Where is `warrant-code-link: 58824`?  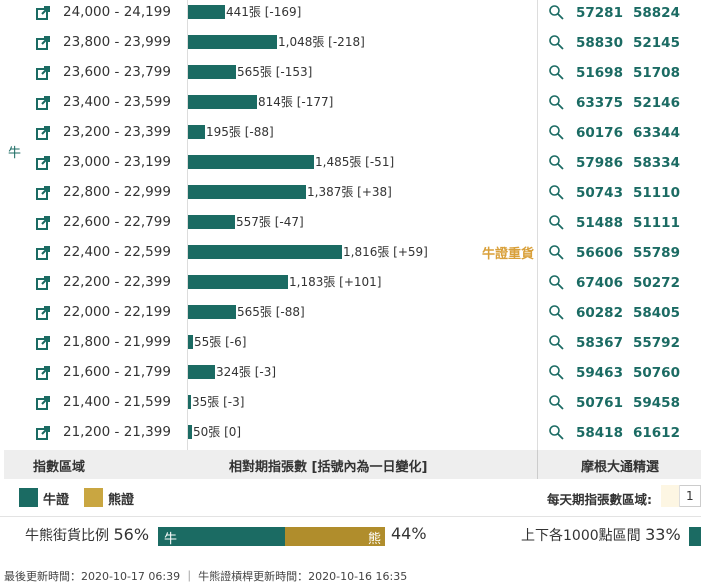
warrant-code-link: 58824 is located at coordinates (656, 13).